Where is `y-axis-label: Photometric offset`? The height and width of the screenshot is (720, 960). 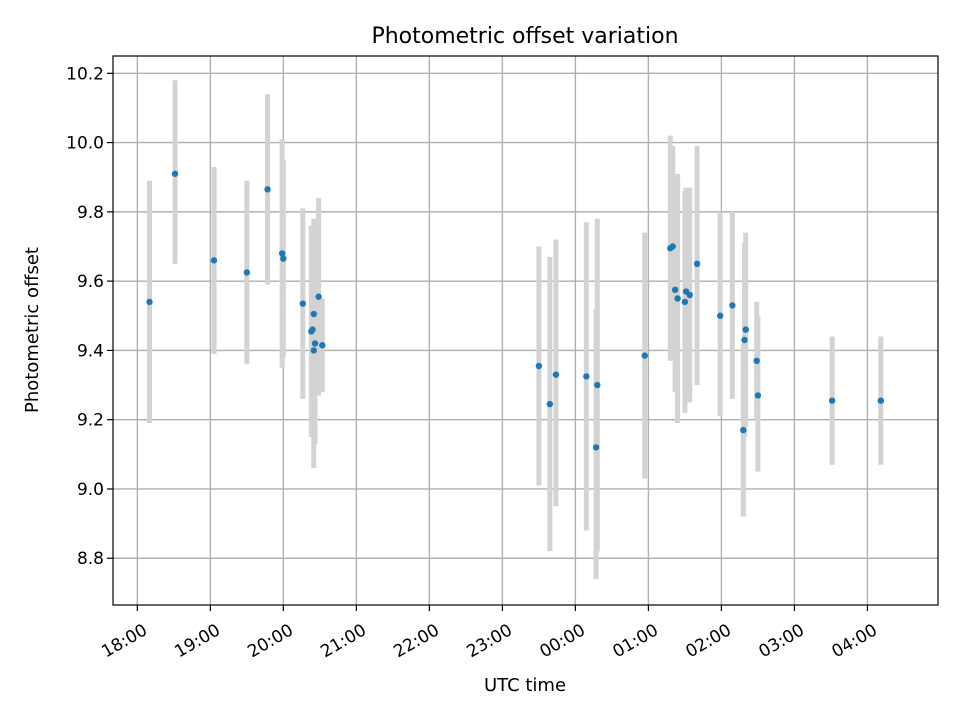 y-axis-label: Photometric offset is located at coordinates (32, 330).